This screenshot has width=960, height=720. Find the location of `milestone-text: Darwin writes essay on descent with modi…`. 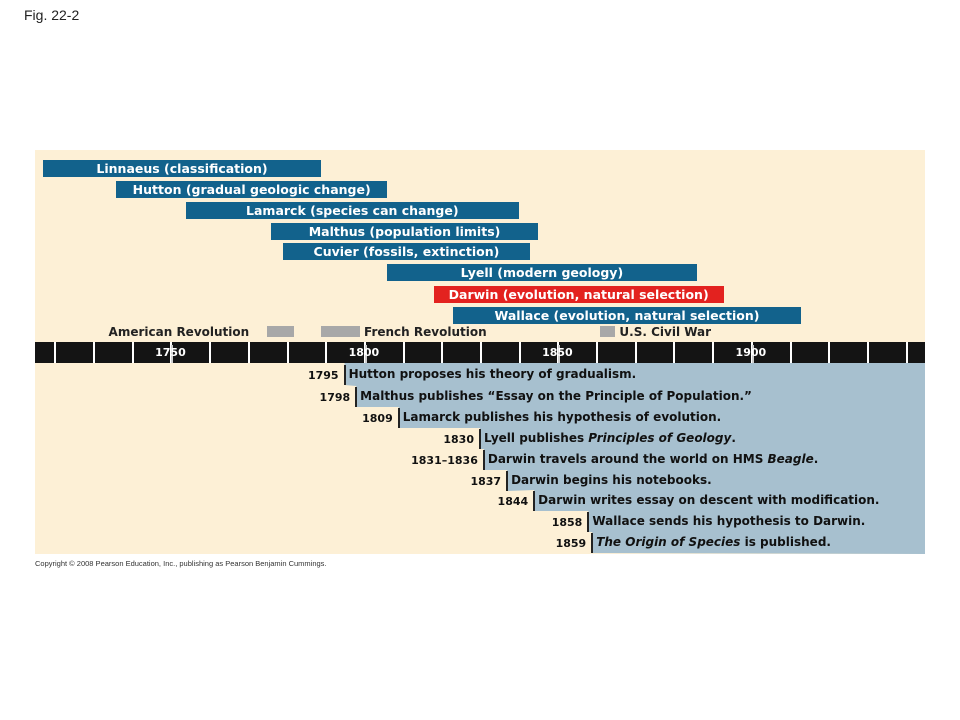

milestone-text: Darwin writes essay on descent with modi… is located at coordinates (709, 500).